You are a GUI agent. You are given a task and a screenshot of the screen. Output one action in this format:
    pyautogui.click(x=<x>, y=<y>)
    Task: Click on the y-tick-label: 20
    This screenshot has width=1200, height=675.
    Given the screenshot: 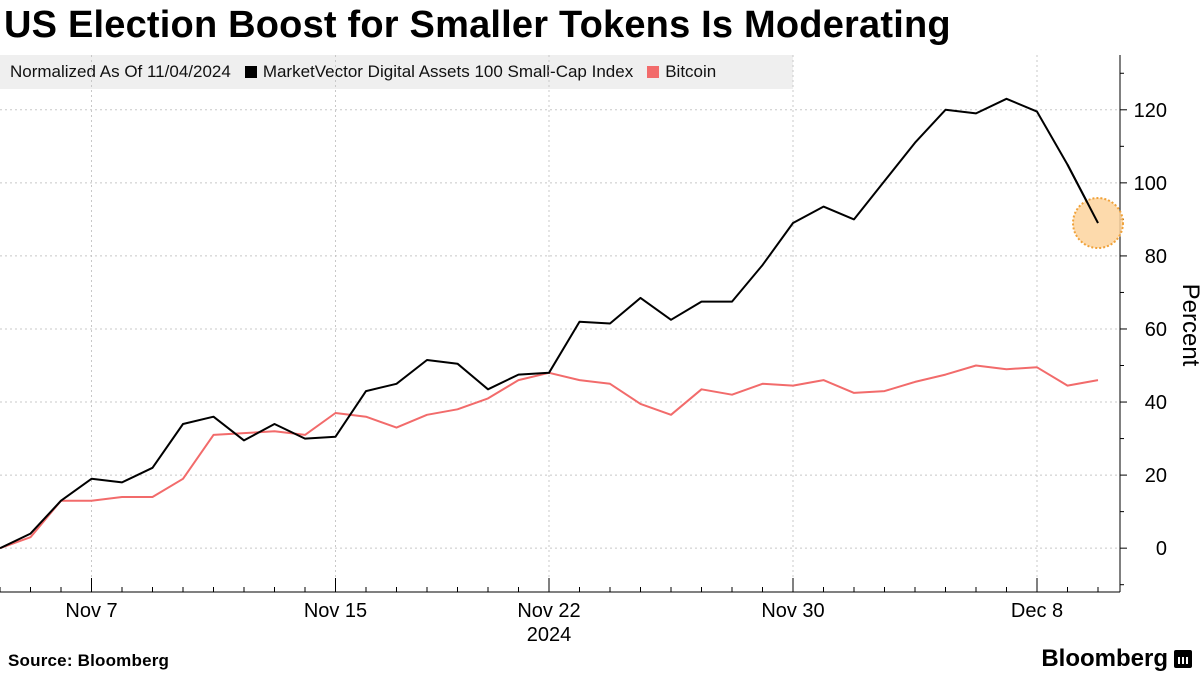 What is the action you would take?
    pyautogui.click(x=1156, y=476)
    